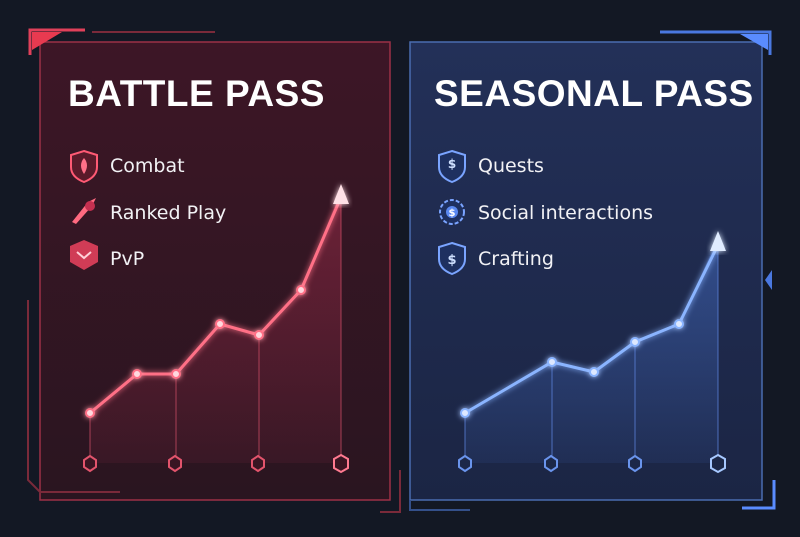 This screenshot has height=537, width=800. Describe the element at coordinates (168, 213) in the screenshot. I see `feature-label: Ranked Play` at that location.